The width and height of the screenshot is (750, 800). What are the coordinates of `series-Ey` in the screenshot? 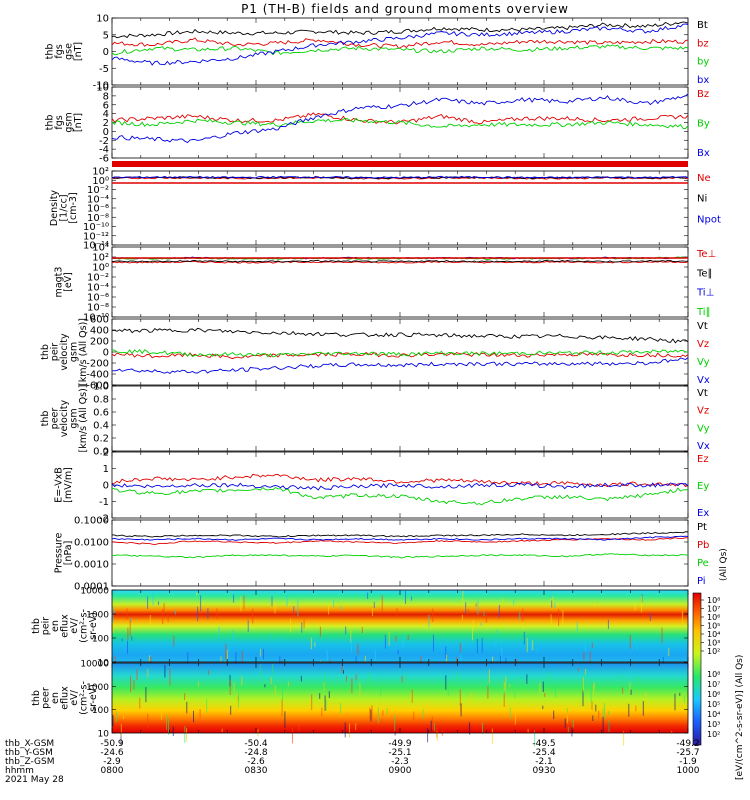 It's located at (400, 496).